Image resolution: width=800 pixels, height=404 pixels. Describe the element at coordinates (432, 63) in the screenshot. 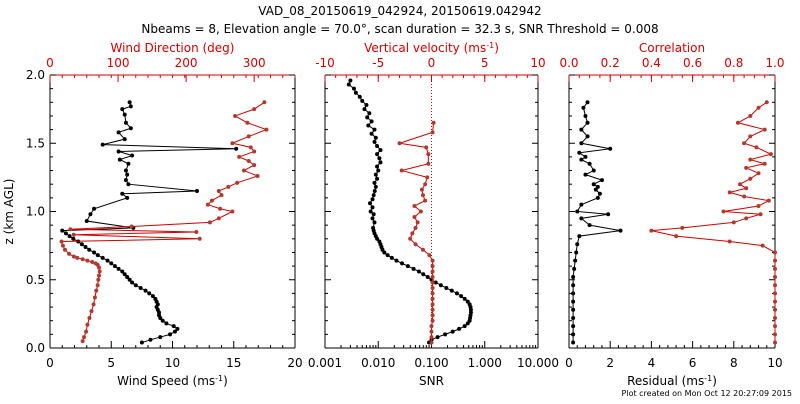

I see `top-tick-label: 0` at that location.